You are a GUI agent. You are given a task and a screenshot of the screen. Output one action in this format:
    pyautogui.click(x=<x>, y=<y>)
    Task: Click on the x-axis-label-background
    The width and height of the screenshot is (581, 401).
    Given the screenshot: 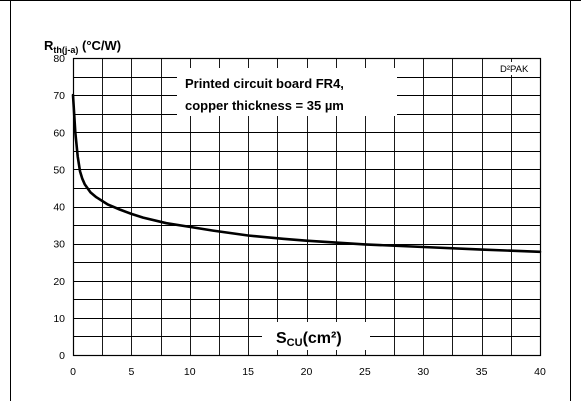 What is the action you would take?
    pyautogui.click(x=316, y=336)
    